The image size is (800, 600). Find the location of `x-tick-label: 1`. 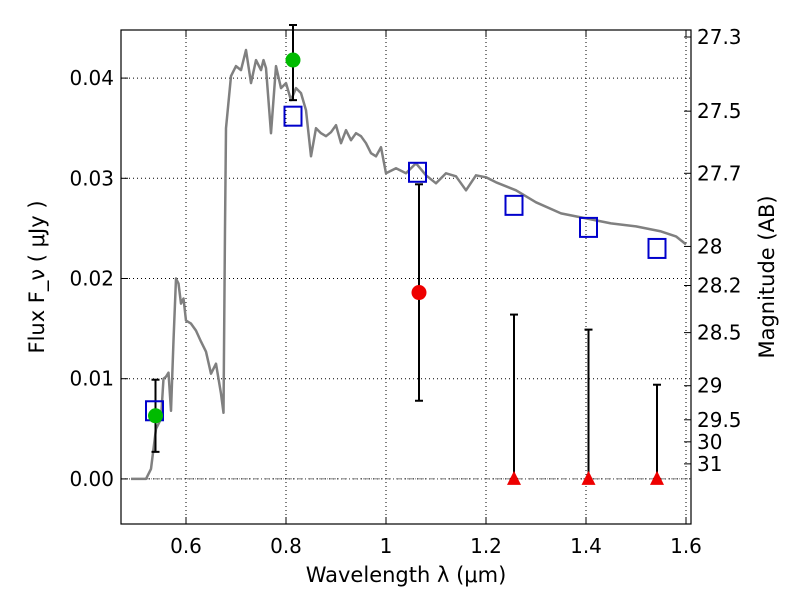

x-tick-label: 1 is located at coordinates (386, 546).